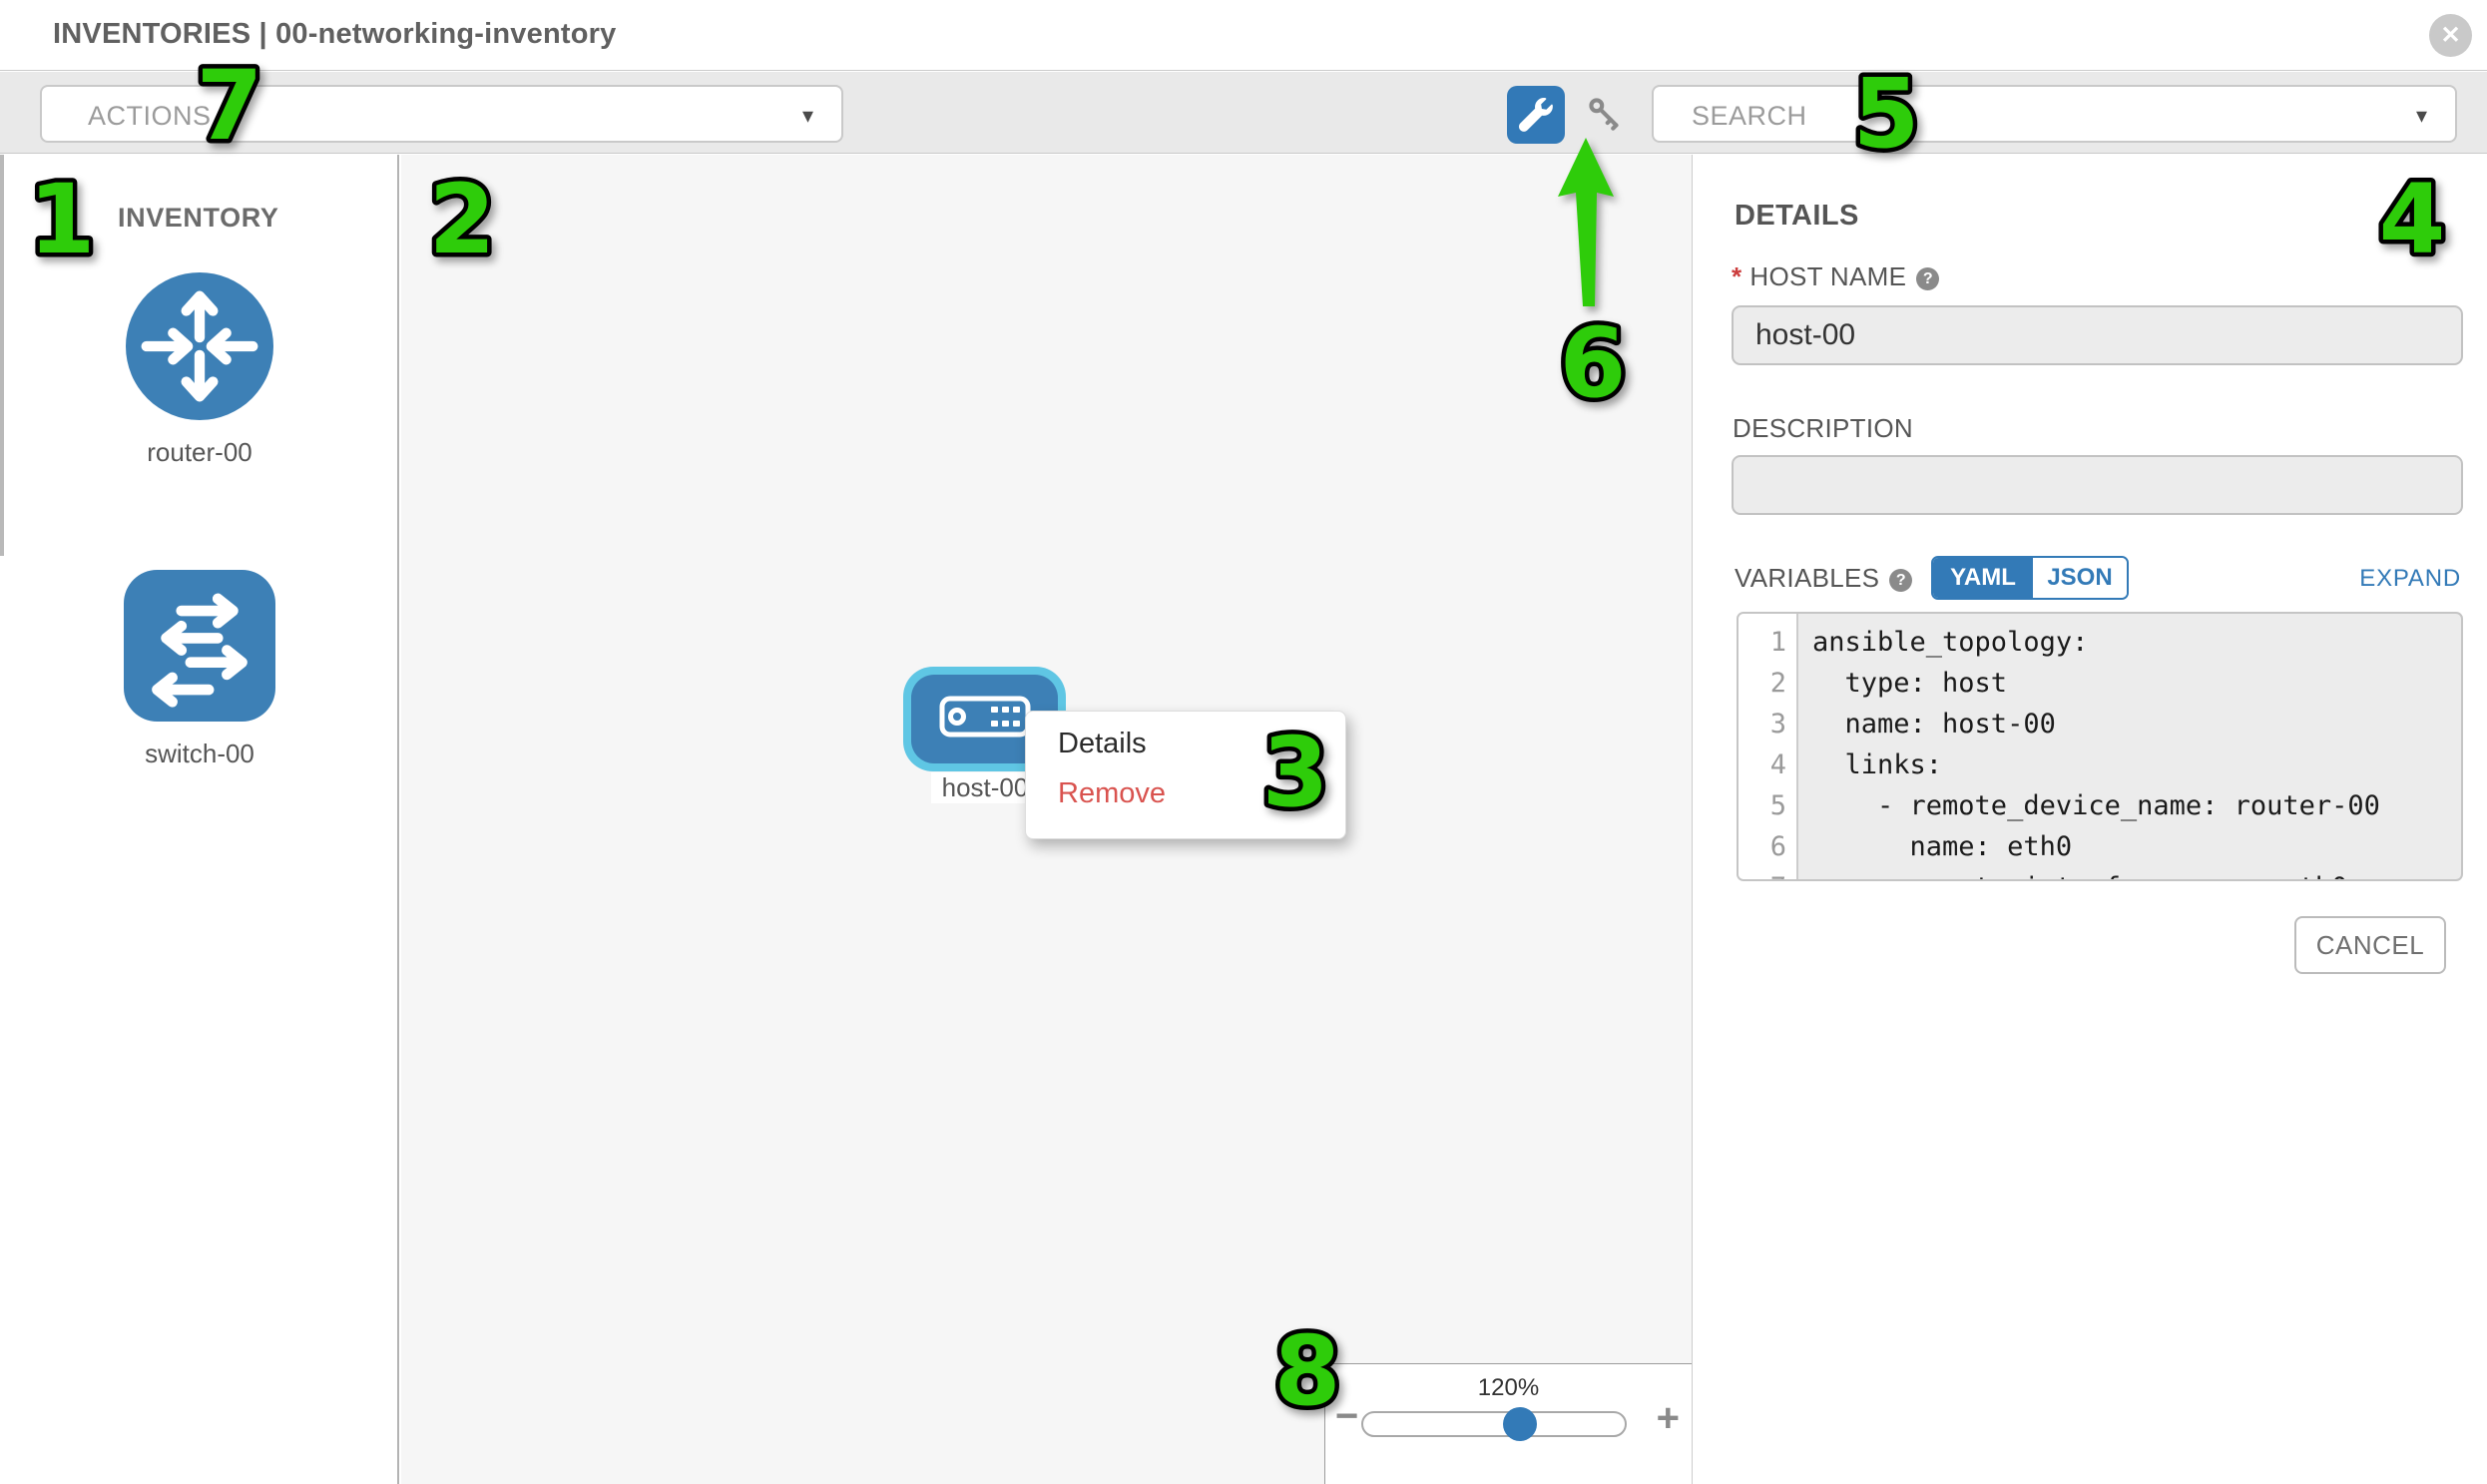 The image size is (2487, 1484). I want to click on zoom-slider-thumb, so click(1520, 1424).